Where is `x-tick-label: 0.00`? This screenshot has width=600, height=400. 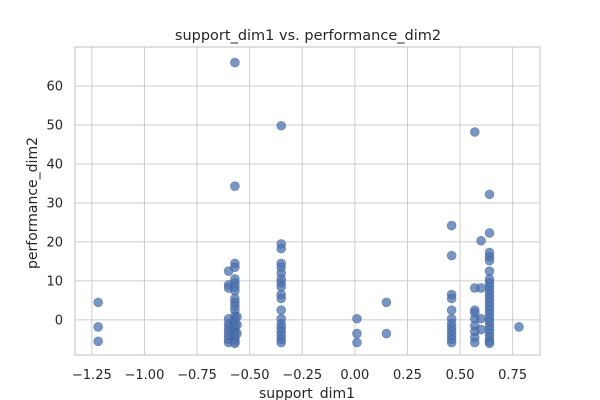 x-tick-label: 0.00 is located at coordinates (354, 375).